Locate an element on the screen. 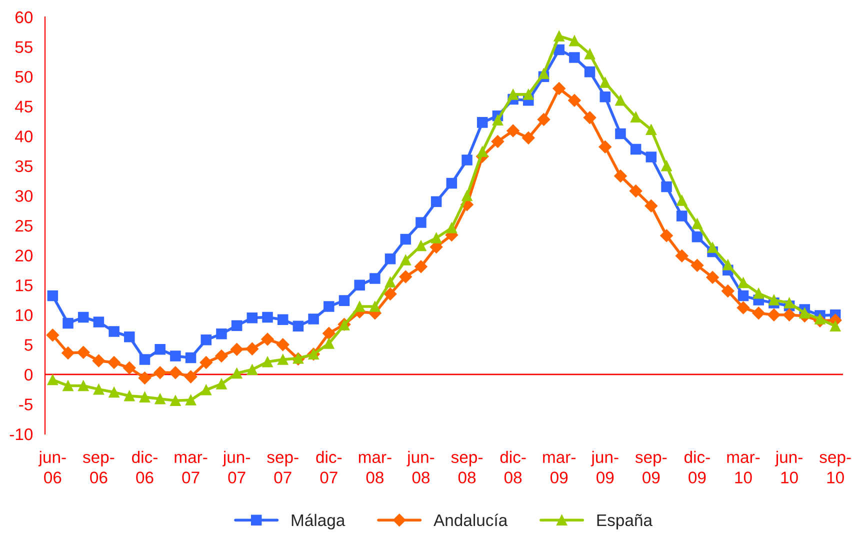 The image size is (852, 539). x-tick-label: dic- 08 is located at coordinates (513, 467).